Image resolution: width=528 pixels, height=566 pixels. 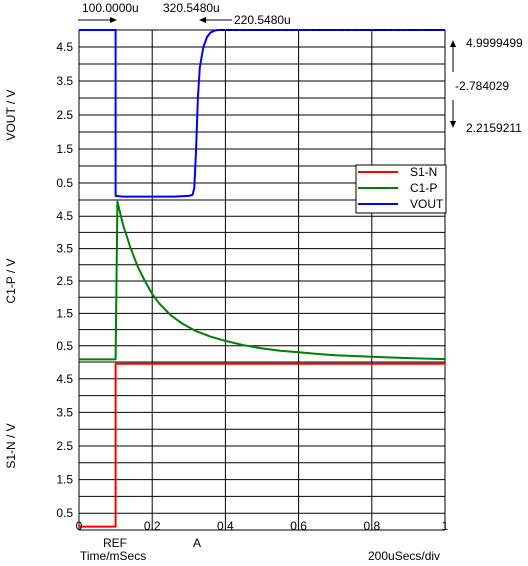 What do you see at coordinates (113, 556) in the screenshot?
I see `x-axis-unit-label: Time/mSecs` at bounding box center [113, 556].